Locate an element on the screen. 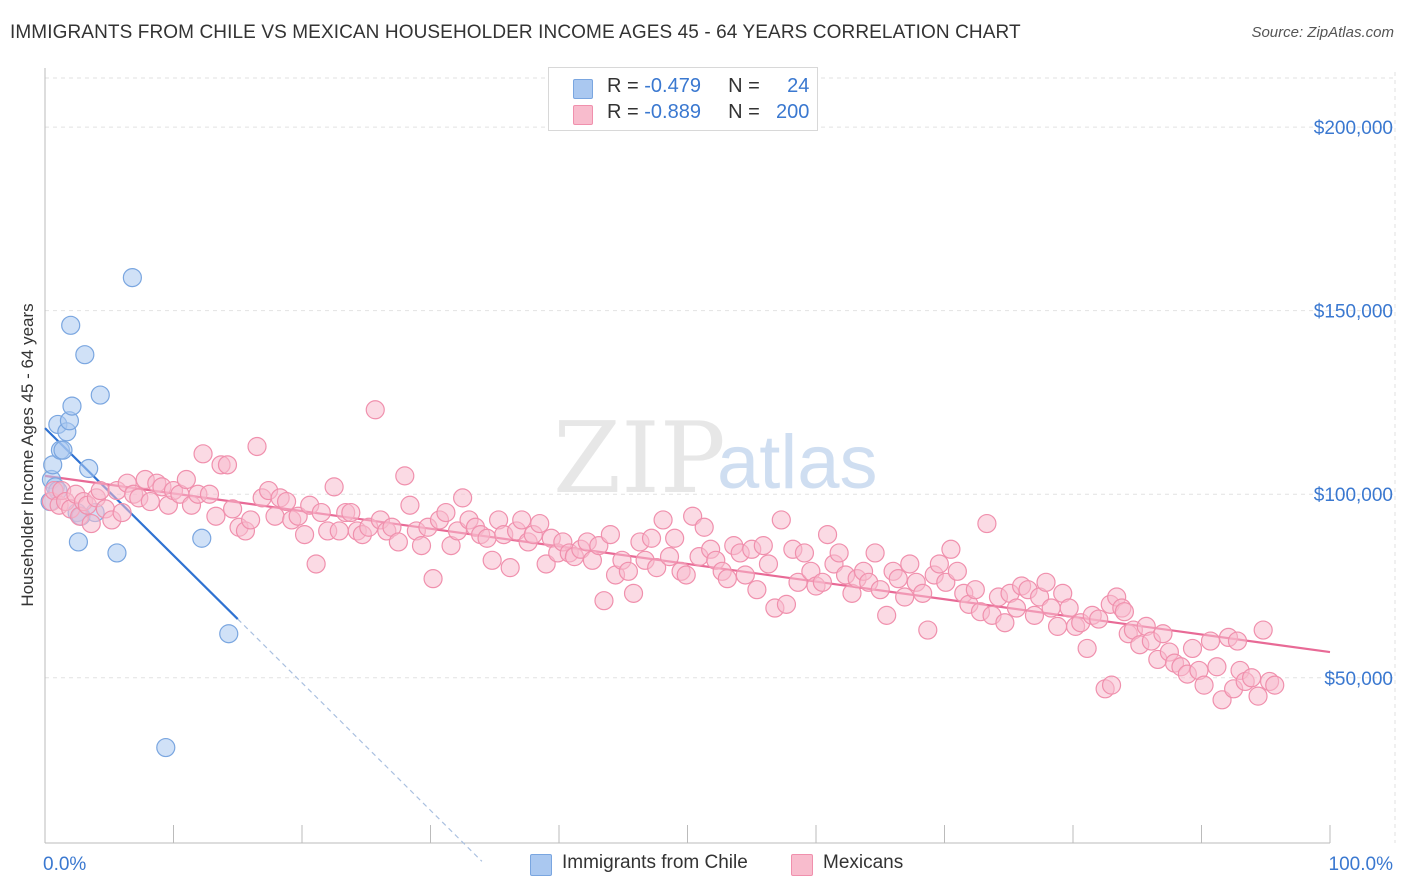 The image size is (1406, 892). chart-source: Source: ZipAtlas.com is located at coordinates (1322, 32).